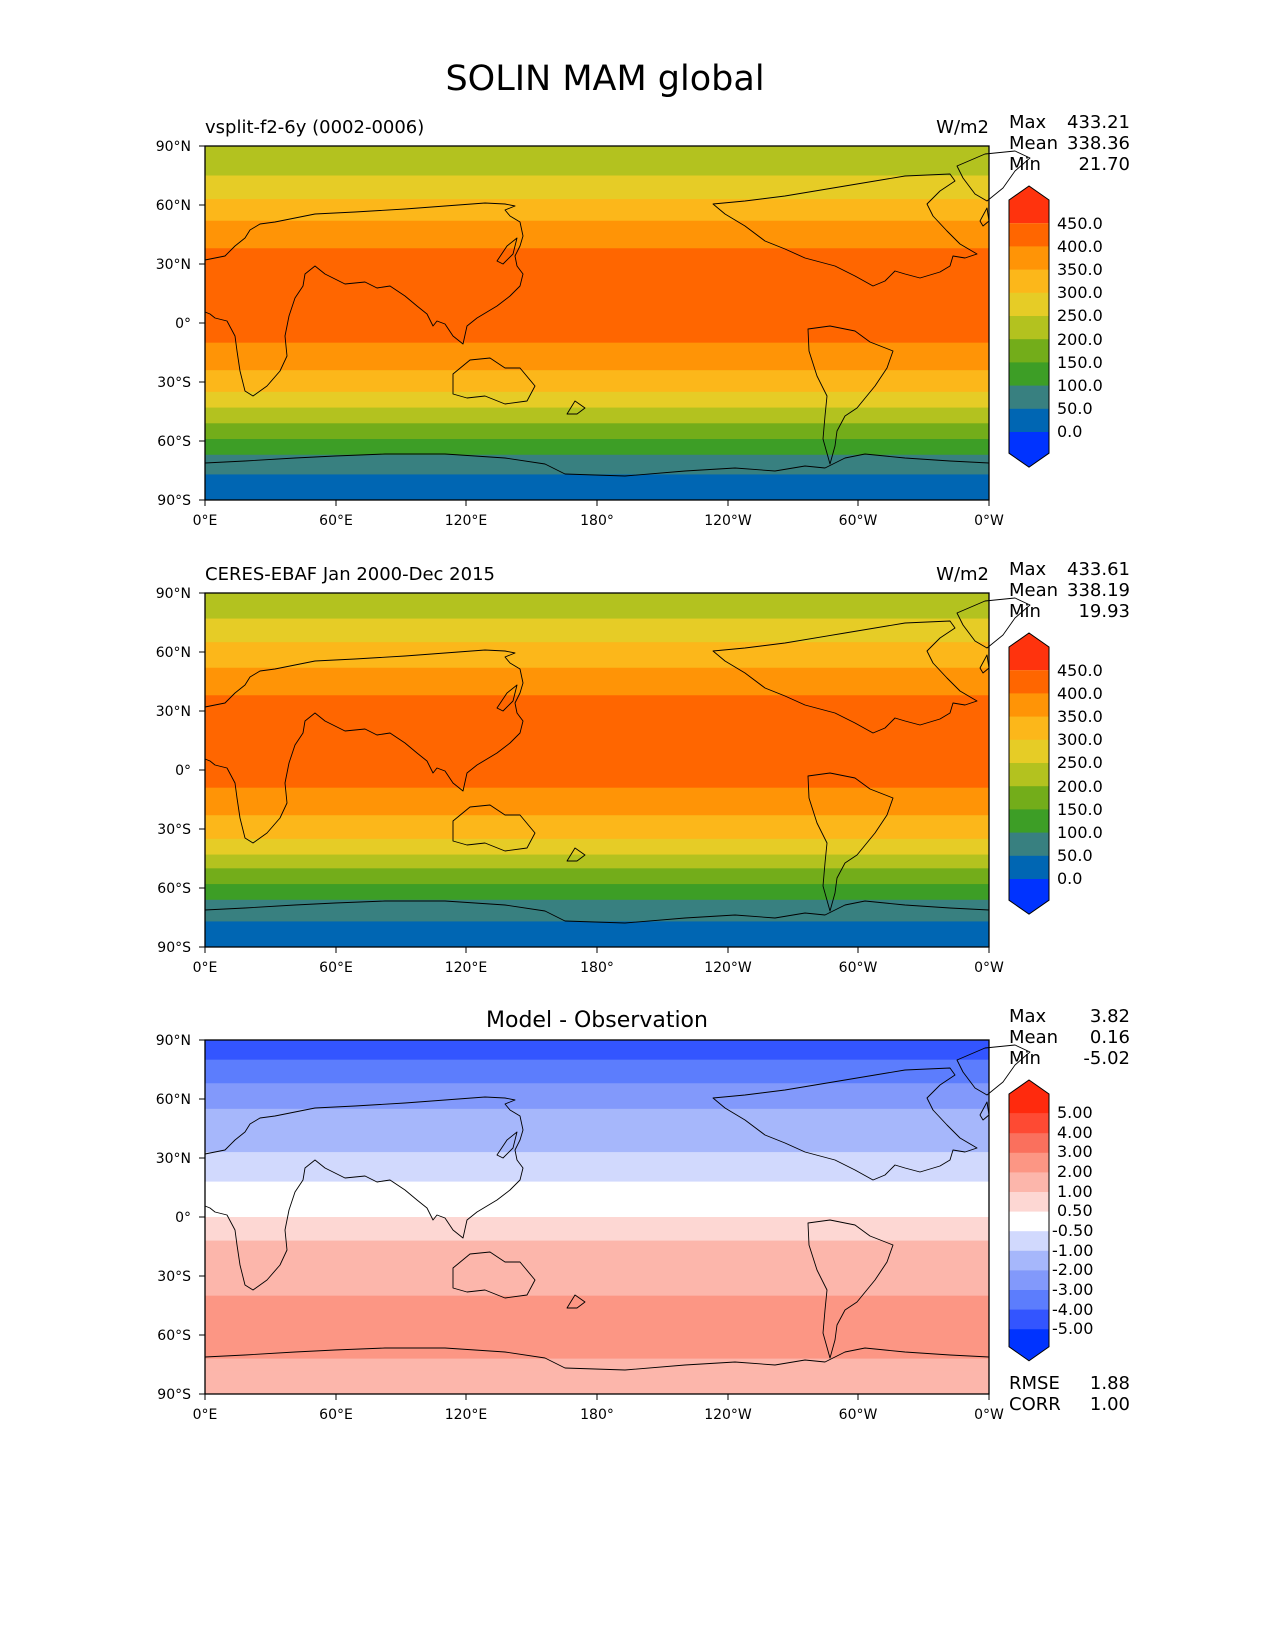  I want to click on colorbar-extend-max-diff, so click(1029, 1097).